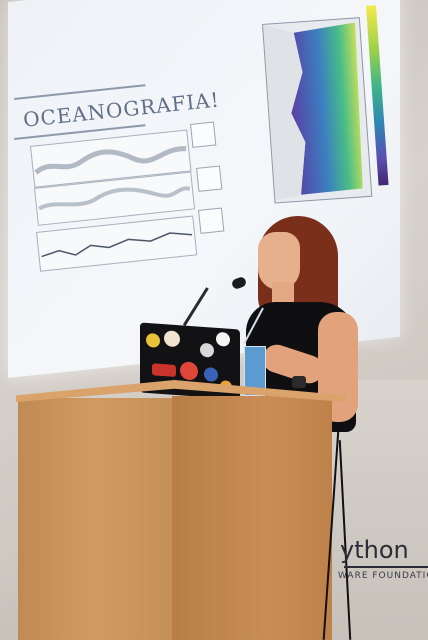 Image resolution: width=428 pixels, height=640 pixels. What do you see at coordinates (255, 371) in the screenshot?
I see `conference-badge` at bounding box center [255, 371].